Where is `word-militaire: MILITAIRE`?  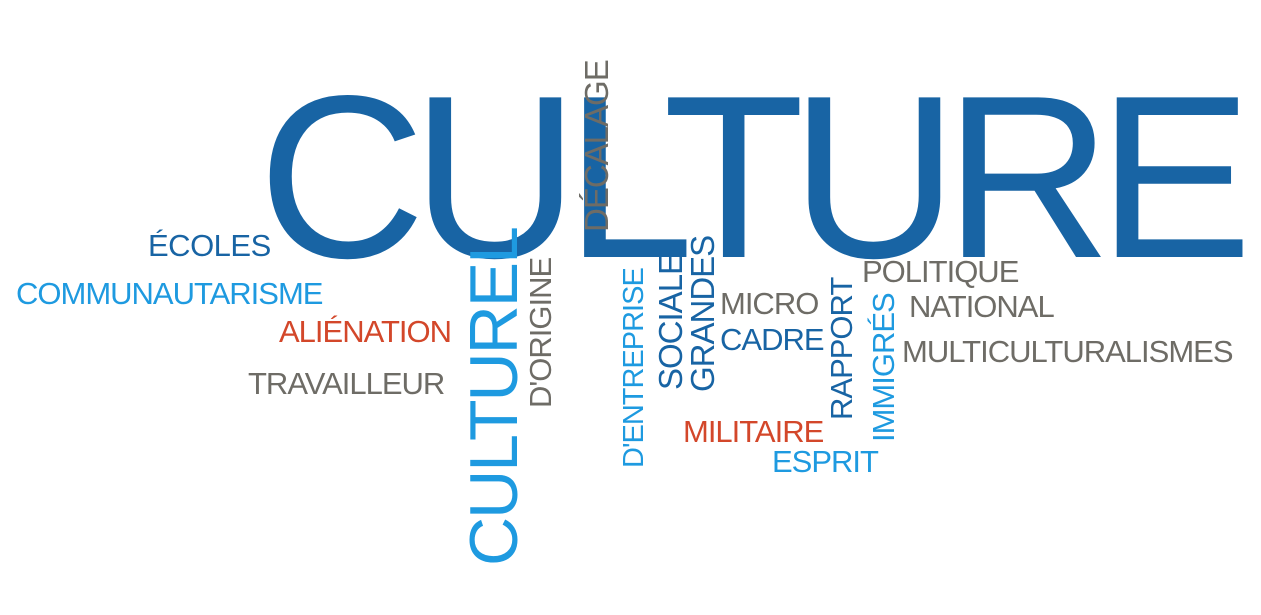
word-militaire: MILITAIRE is located at coordinates (753, 431).